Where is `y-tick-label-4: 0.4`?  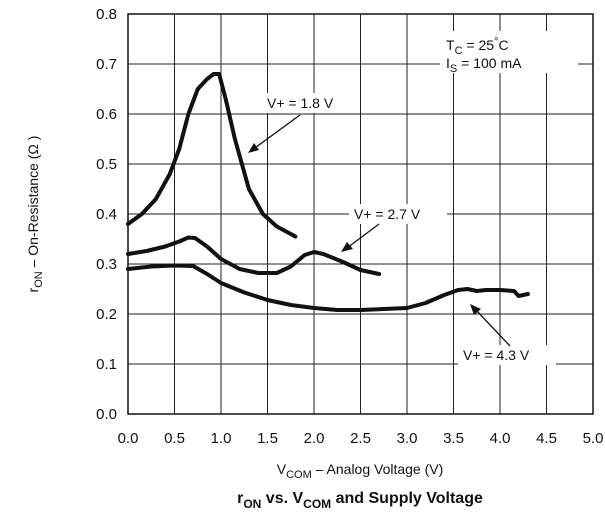 y-tick-label-4: 0.4 is located at coordinates (106, 214).